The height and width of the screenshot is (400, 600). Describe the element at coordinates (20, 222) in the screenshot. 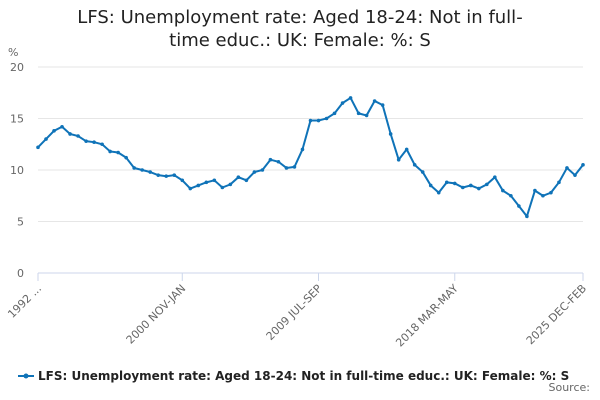

I see `y-tick-label: 5` at that location.